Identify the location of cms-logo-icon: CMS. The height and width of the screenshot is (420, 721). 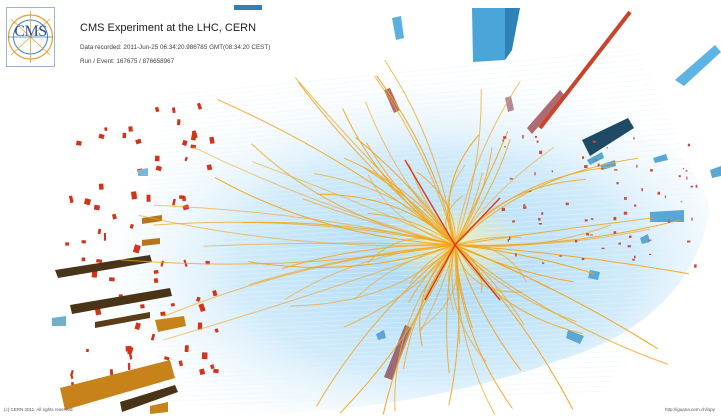
(30, 37).